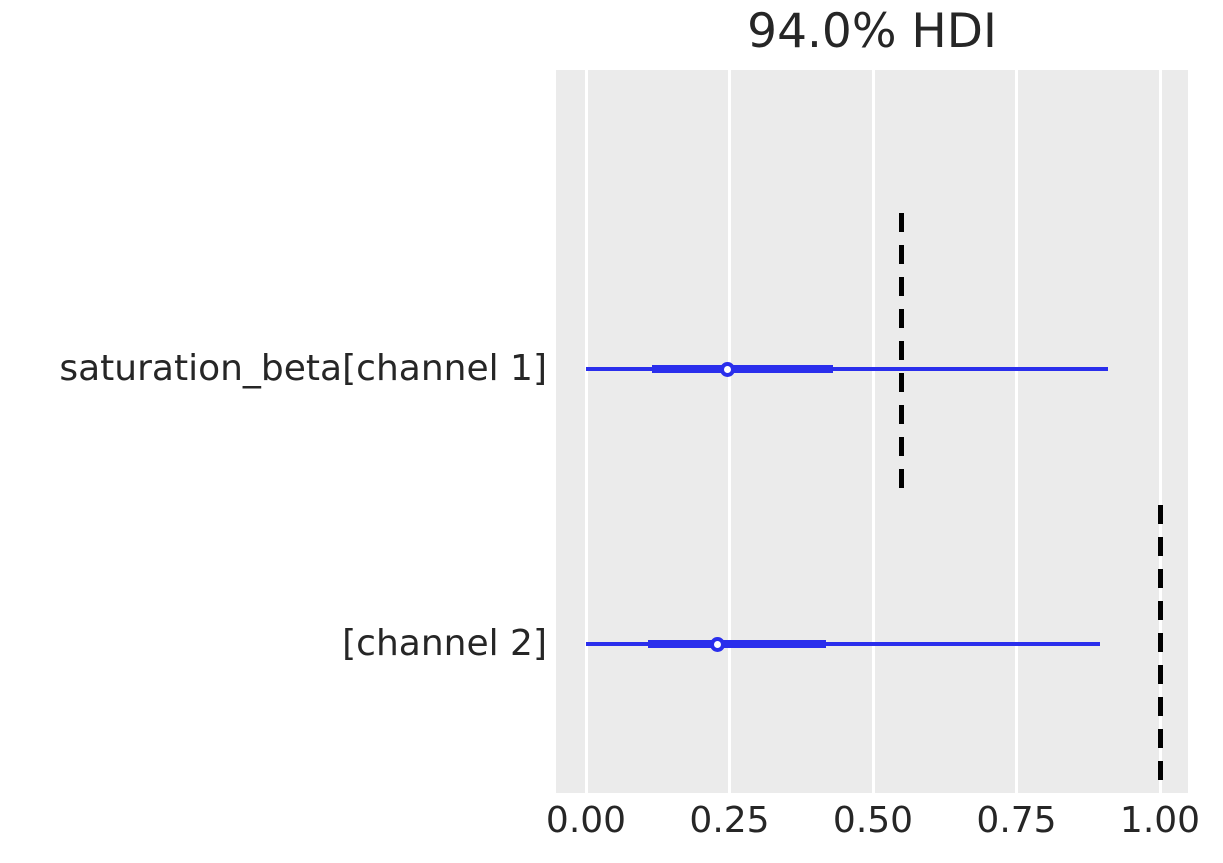  Describe the element at coordinates (1016, 820) in the screenshot. I see `x-axis-tick-label: 0.75` at that location.